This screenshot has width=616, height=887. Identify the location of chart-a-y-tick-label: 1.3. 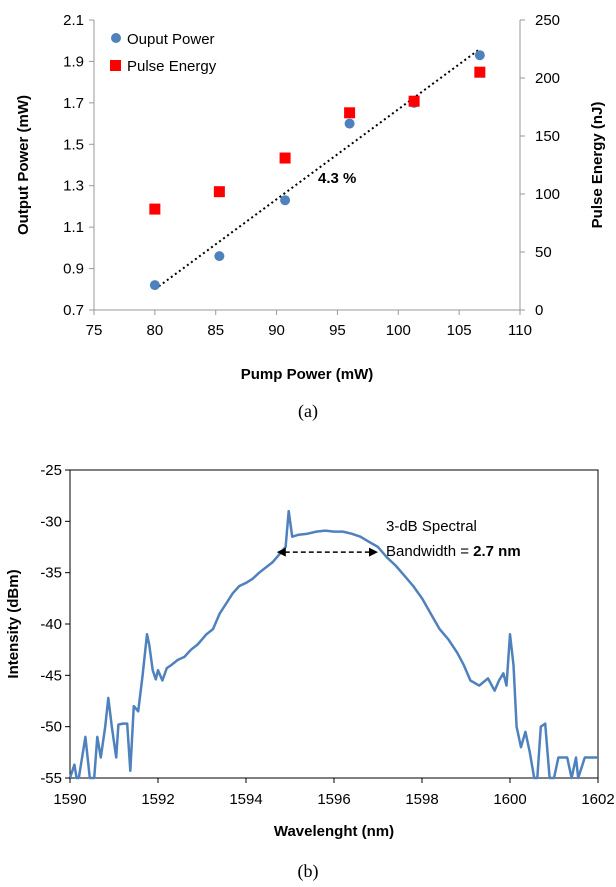
(73, 186).